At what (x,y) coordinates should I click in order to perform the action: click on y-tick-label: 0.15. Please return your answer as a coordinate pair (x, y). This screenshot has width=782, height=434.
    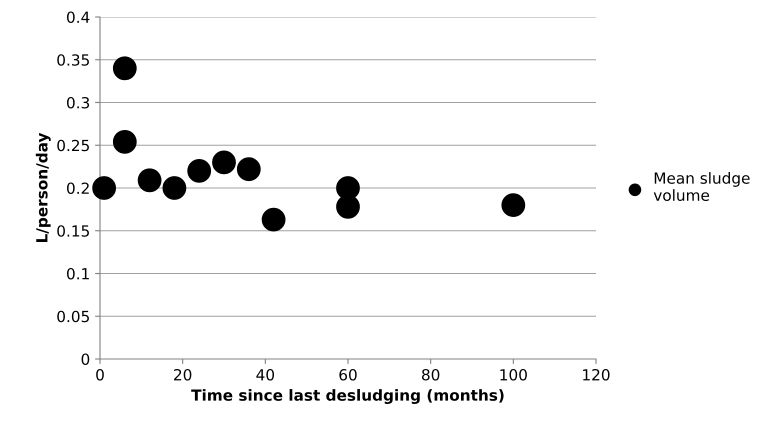
    Looking at the image, I should click on (73, 231).